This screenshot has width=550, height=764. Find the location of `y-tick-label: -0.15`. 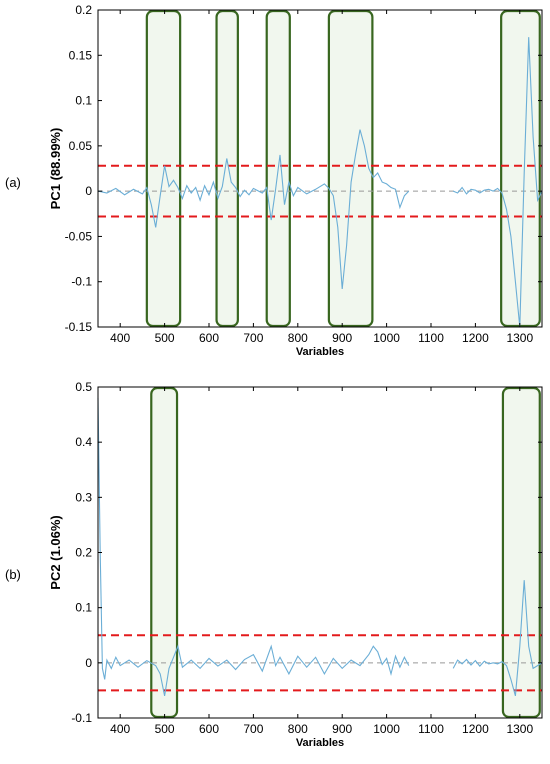

y-tick-label: -0.15 is located at coordinates (79, 327).